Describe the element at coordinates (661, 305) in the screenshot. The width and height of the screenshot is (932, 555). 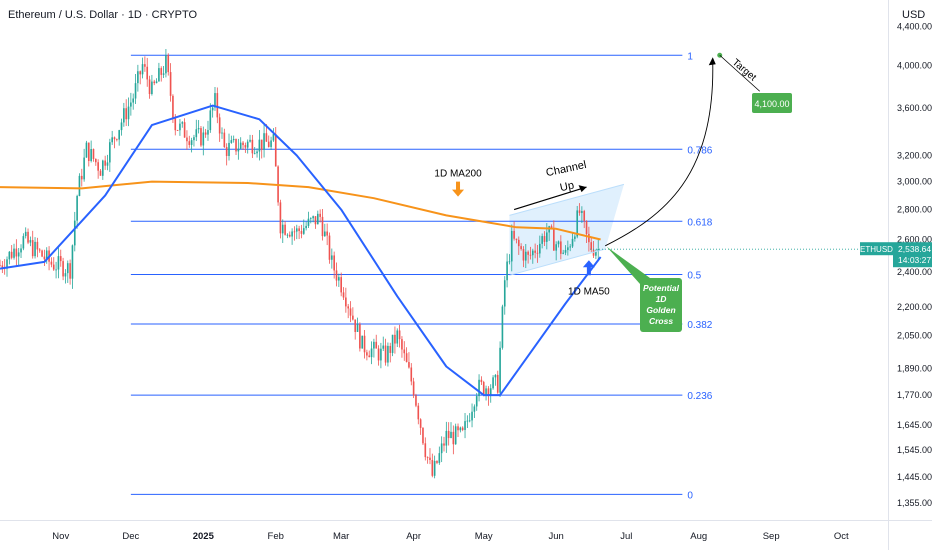
I see `golden-cross-callout` at that location.